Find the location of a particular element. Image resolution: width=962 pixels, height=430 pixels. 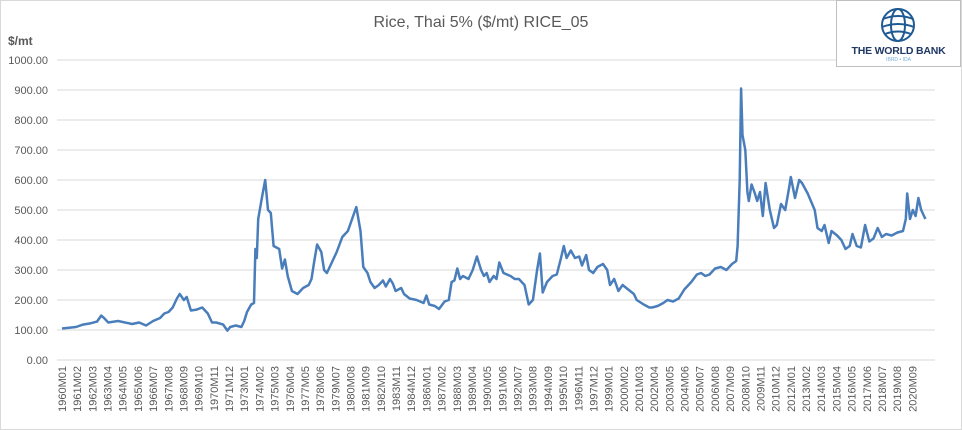

x-tick-label: 2000M02 is located at coordinates (625, 389).